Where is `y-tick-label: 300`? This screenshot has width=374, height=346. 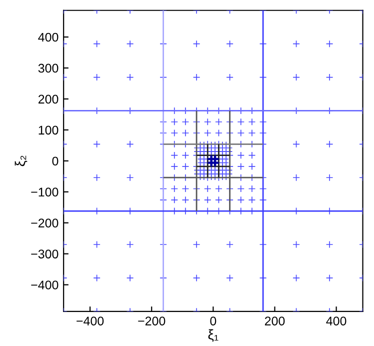
y-tick-label: 300 is located at coordinates (48, 68).